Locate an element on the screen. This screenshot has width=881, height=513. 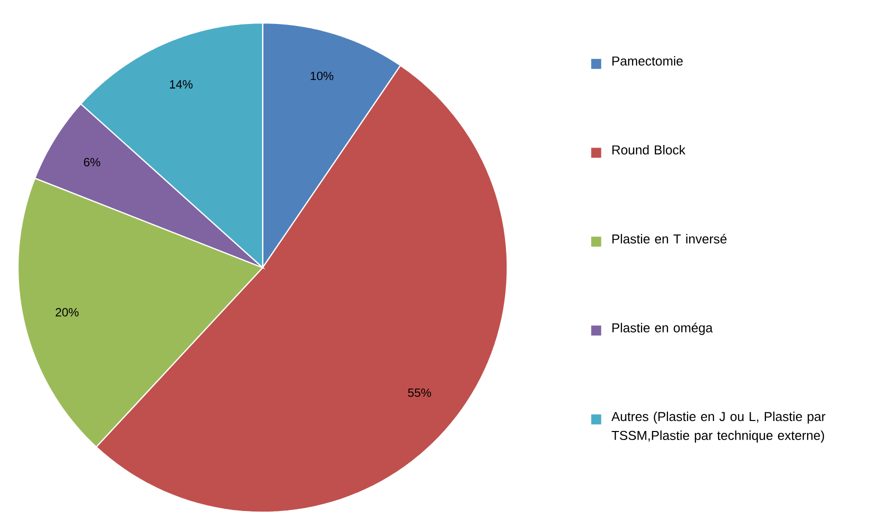
data-label: 55% is located at coordinates (420, 392).